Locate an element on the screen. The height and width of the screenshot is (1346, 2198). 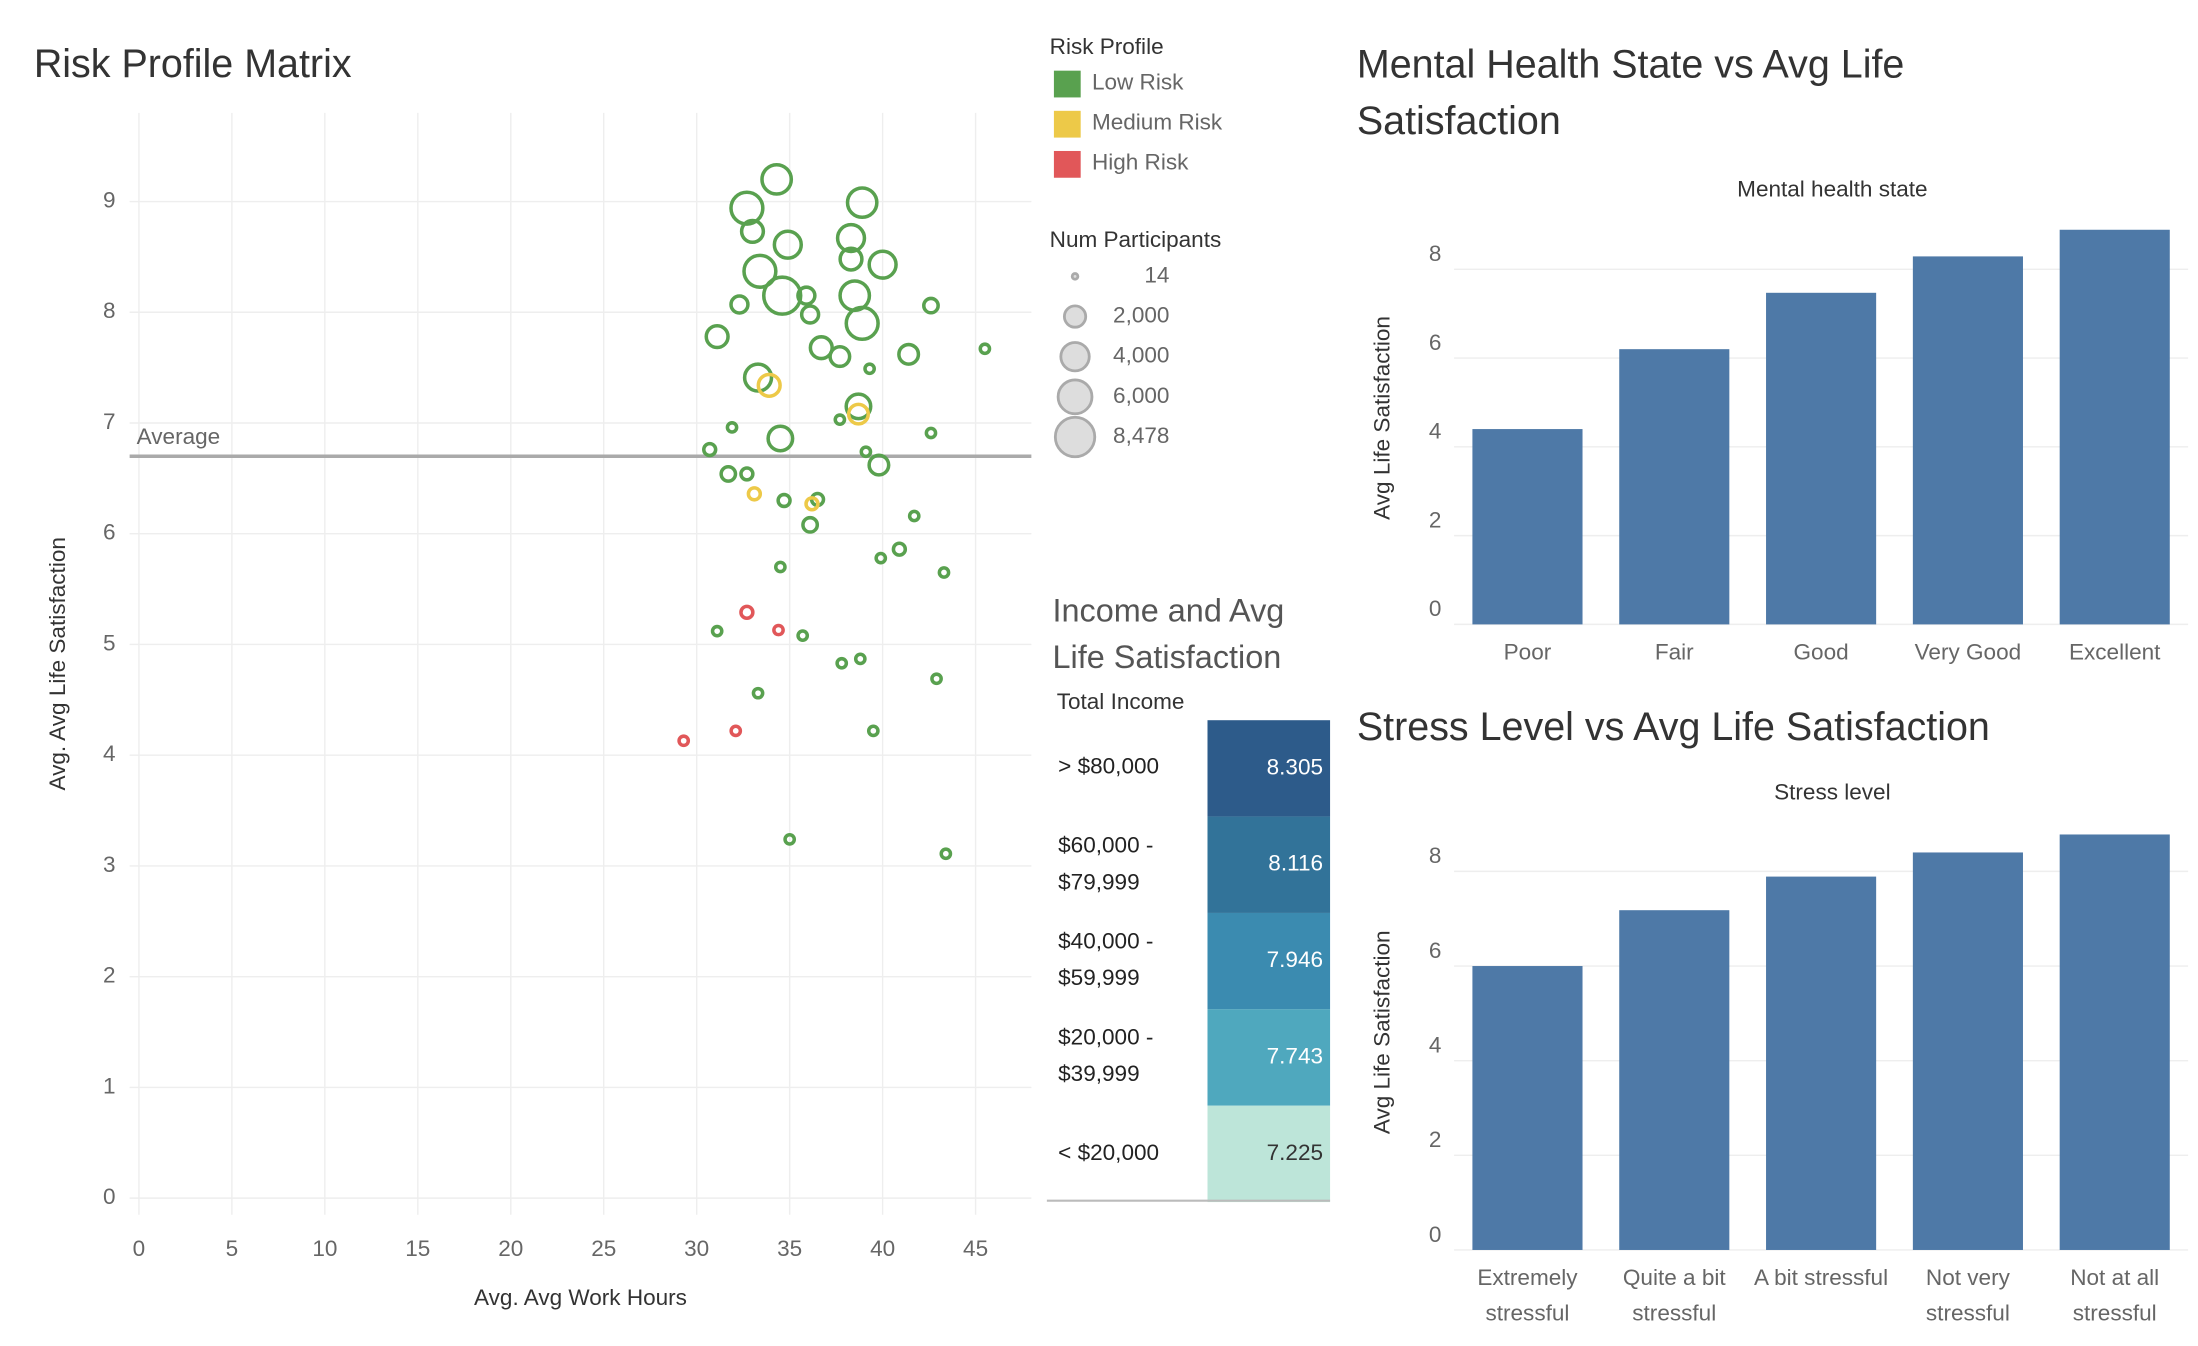
x-tick-label: Not at all stressful is located at coordinates (2115, 1296).